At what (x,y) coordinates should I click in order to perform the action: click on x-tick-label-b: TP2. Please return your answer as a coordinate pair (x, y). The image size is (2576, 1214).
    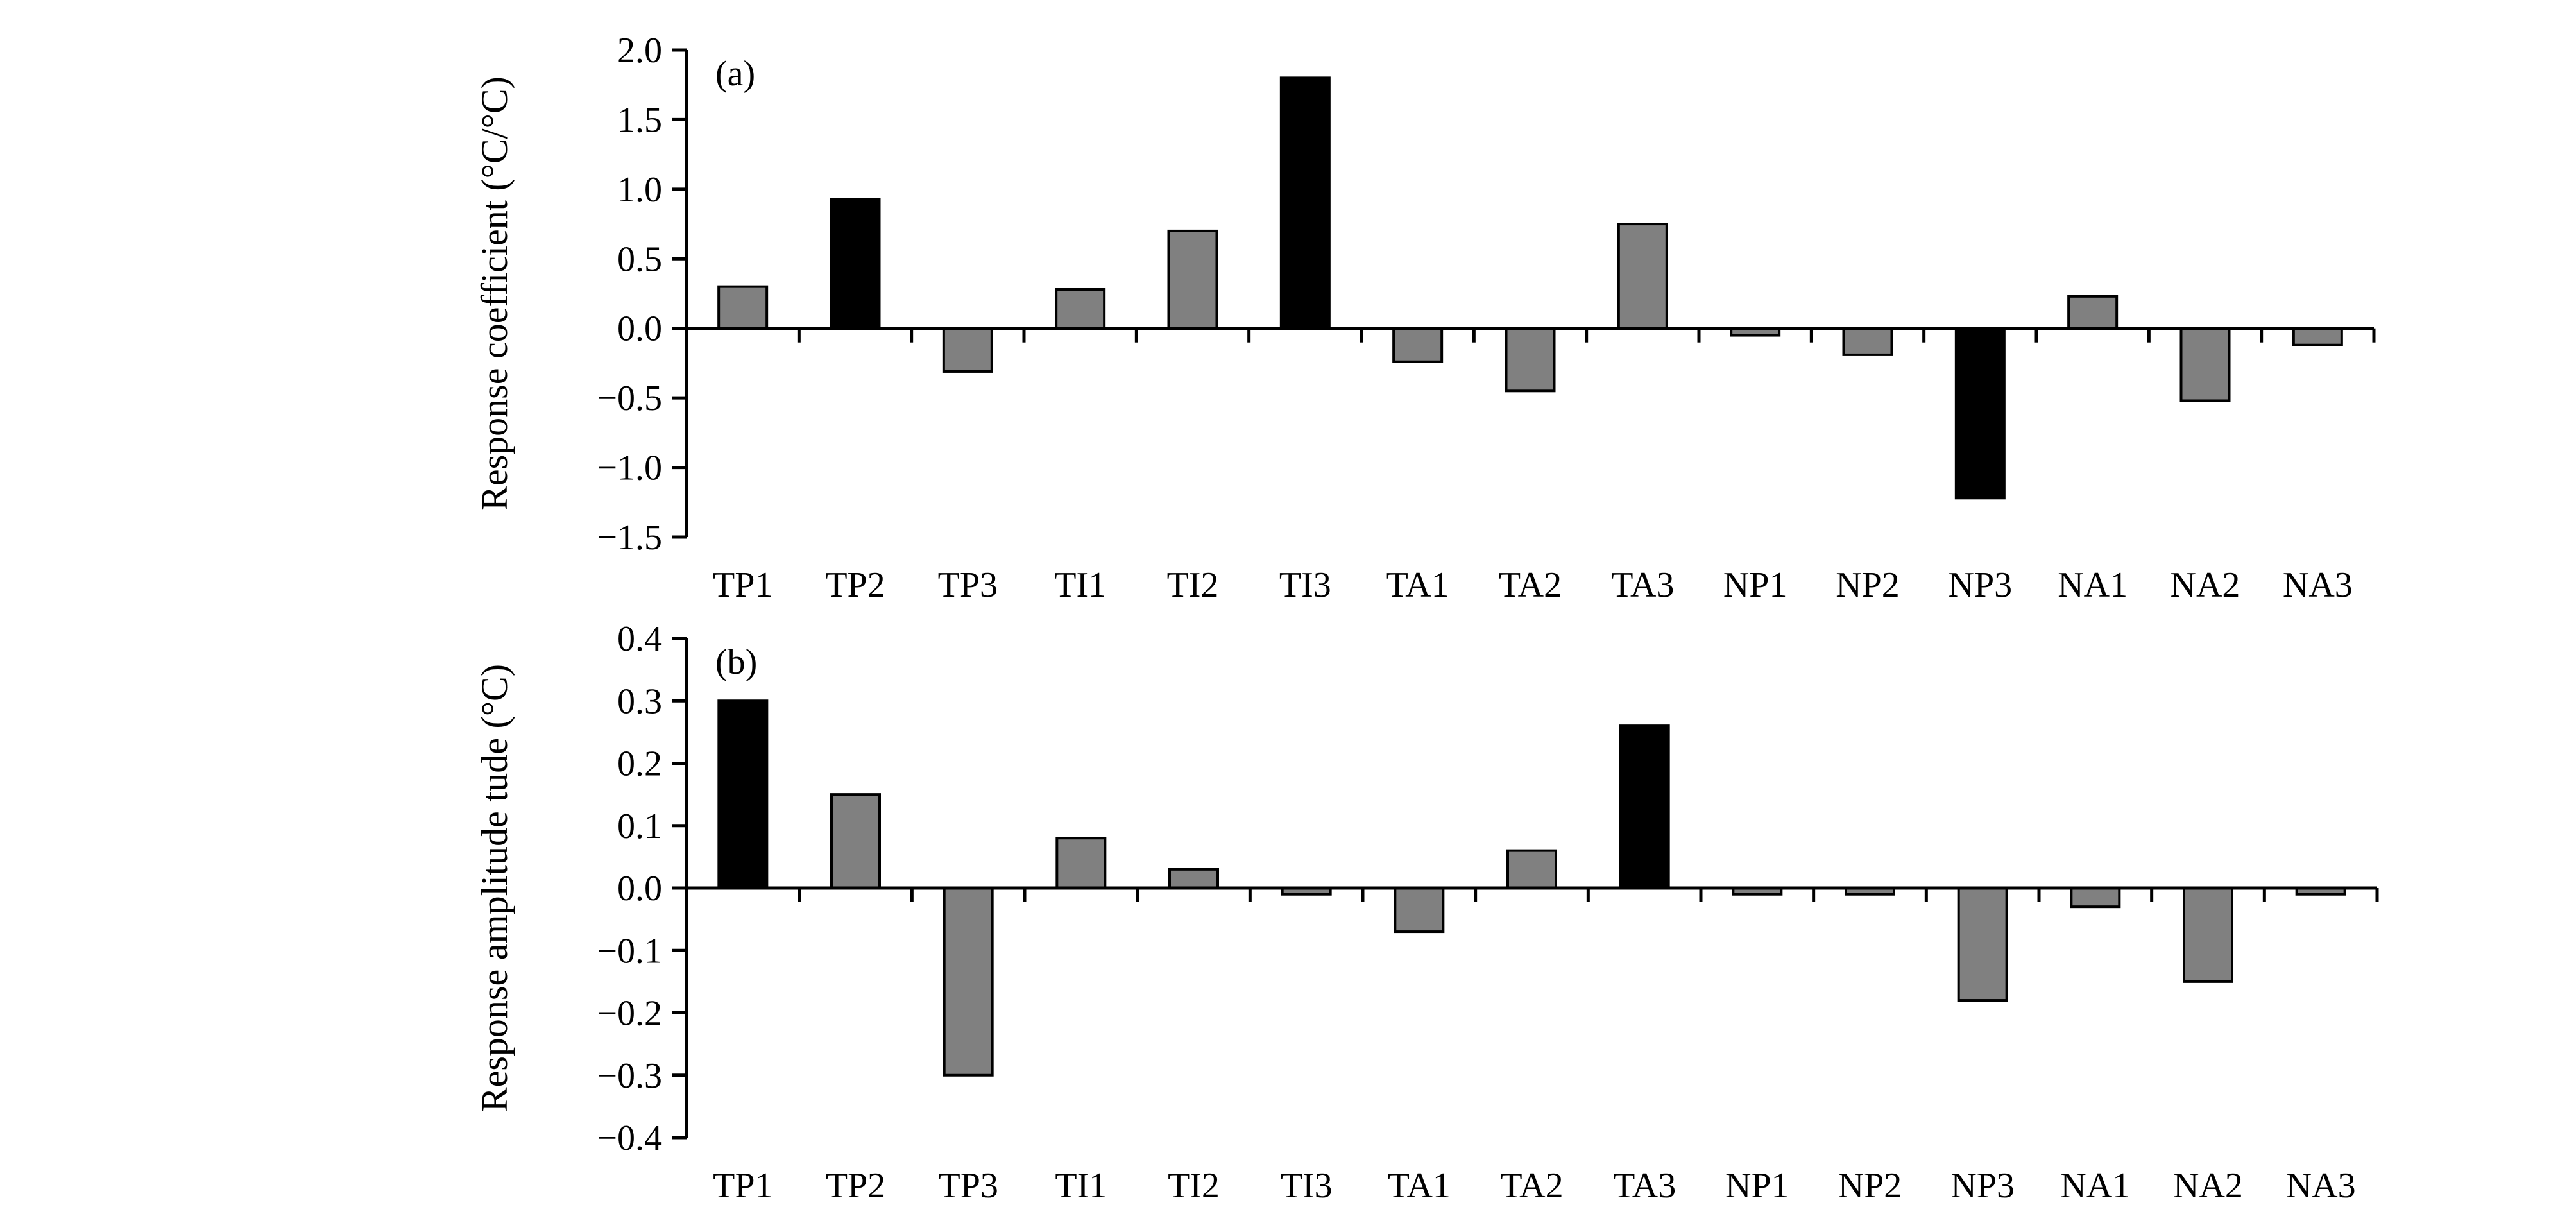
    Looking at the image, I should click on (855, 1186).